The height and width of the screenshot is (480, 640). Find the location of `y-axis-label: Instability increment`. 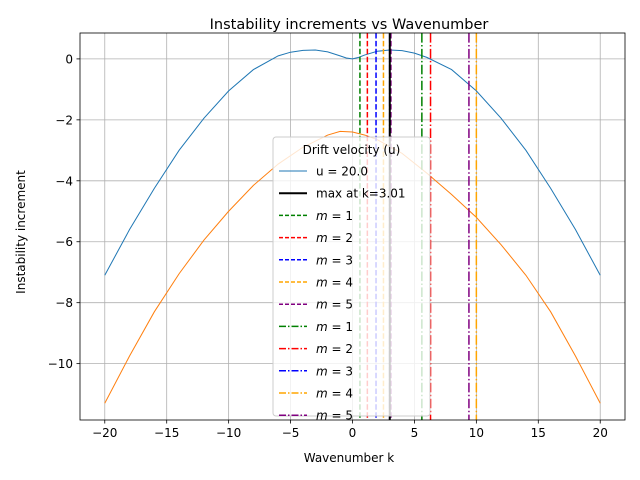

y-axis-label: Instability increment is located at coordinates (21, 232).